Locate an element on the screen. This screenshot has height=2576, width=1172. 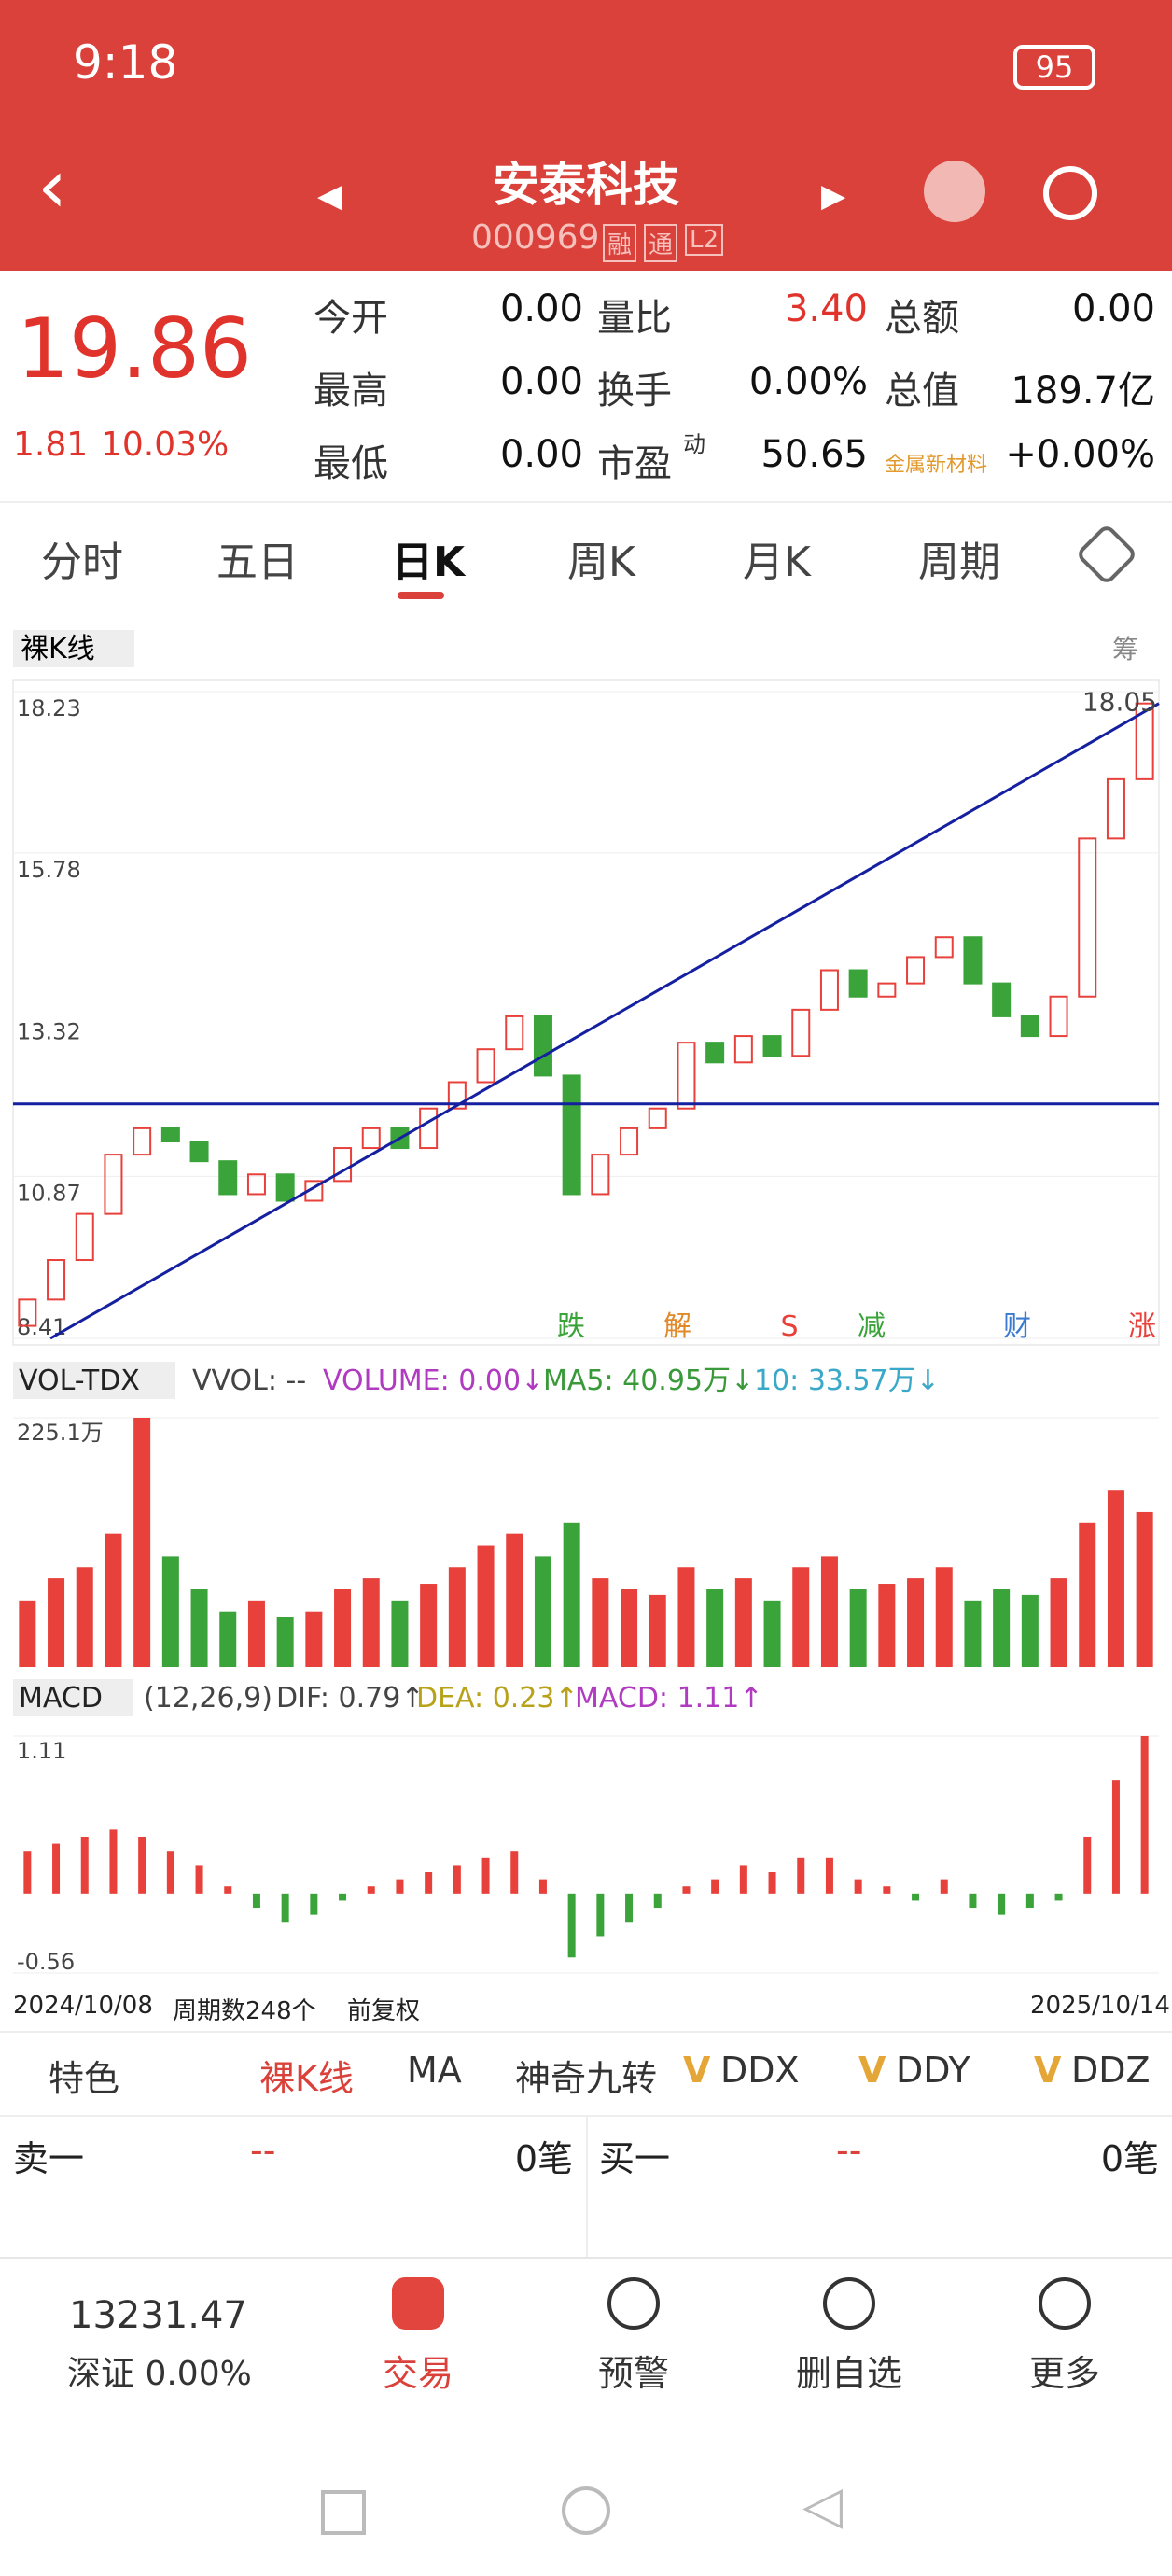
order-label: 买一 is located at coordinates (635, 2158).